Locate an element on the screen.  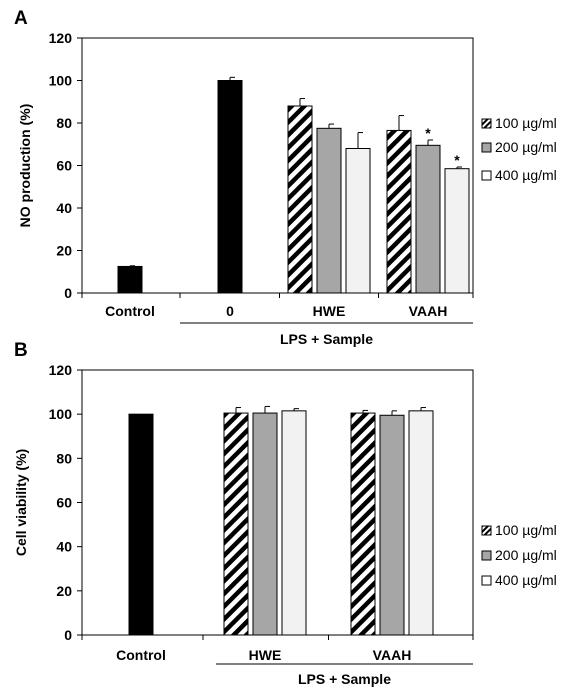
category-label: 0 is located at coordinates (230, 311).